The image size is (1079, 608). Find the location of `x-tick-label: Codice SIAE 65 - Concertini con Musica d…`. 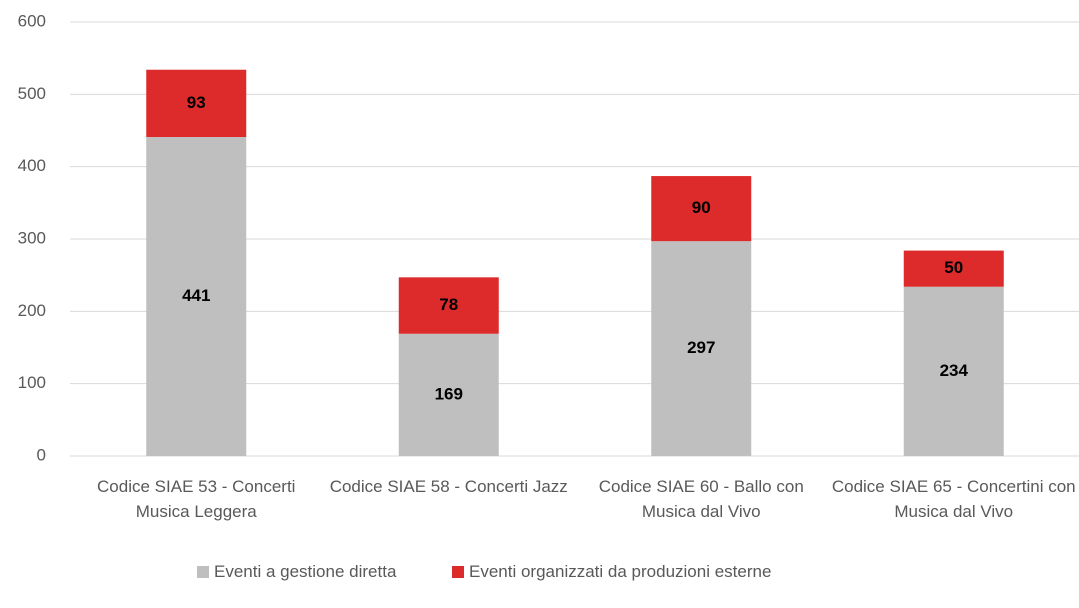

x-tick-label: Codice SIAE 65 - Concertini con Musica d… is located at coordinates (953, 499).